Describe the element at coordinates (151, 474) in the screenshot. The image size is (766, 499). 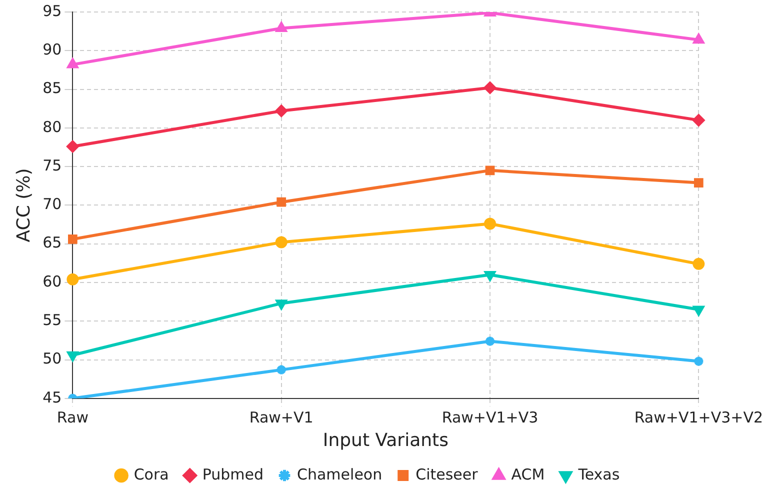
I see `legend-label: Cora` at that location.